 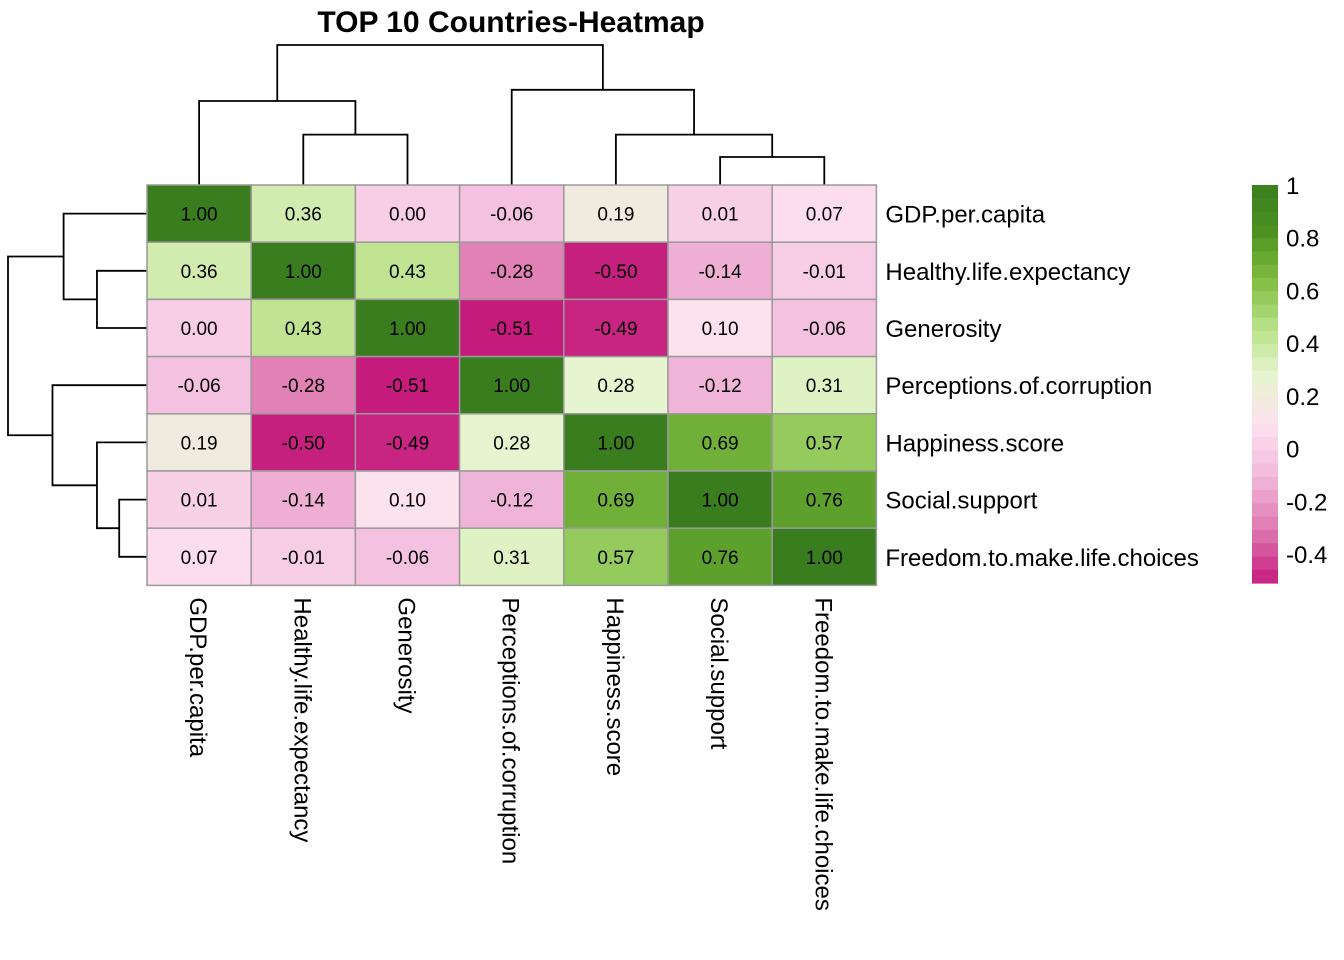 I want to click on row-label: Happiness.score, so click(x=974, y=443).